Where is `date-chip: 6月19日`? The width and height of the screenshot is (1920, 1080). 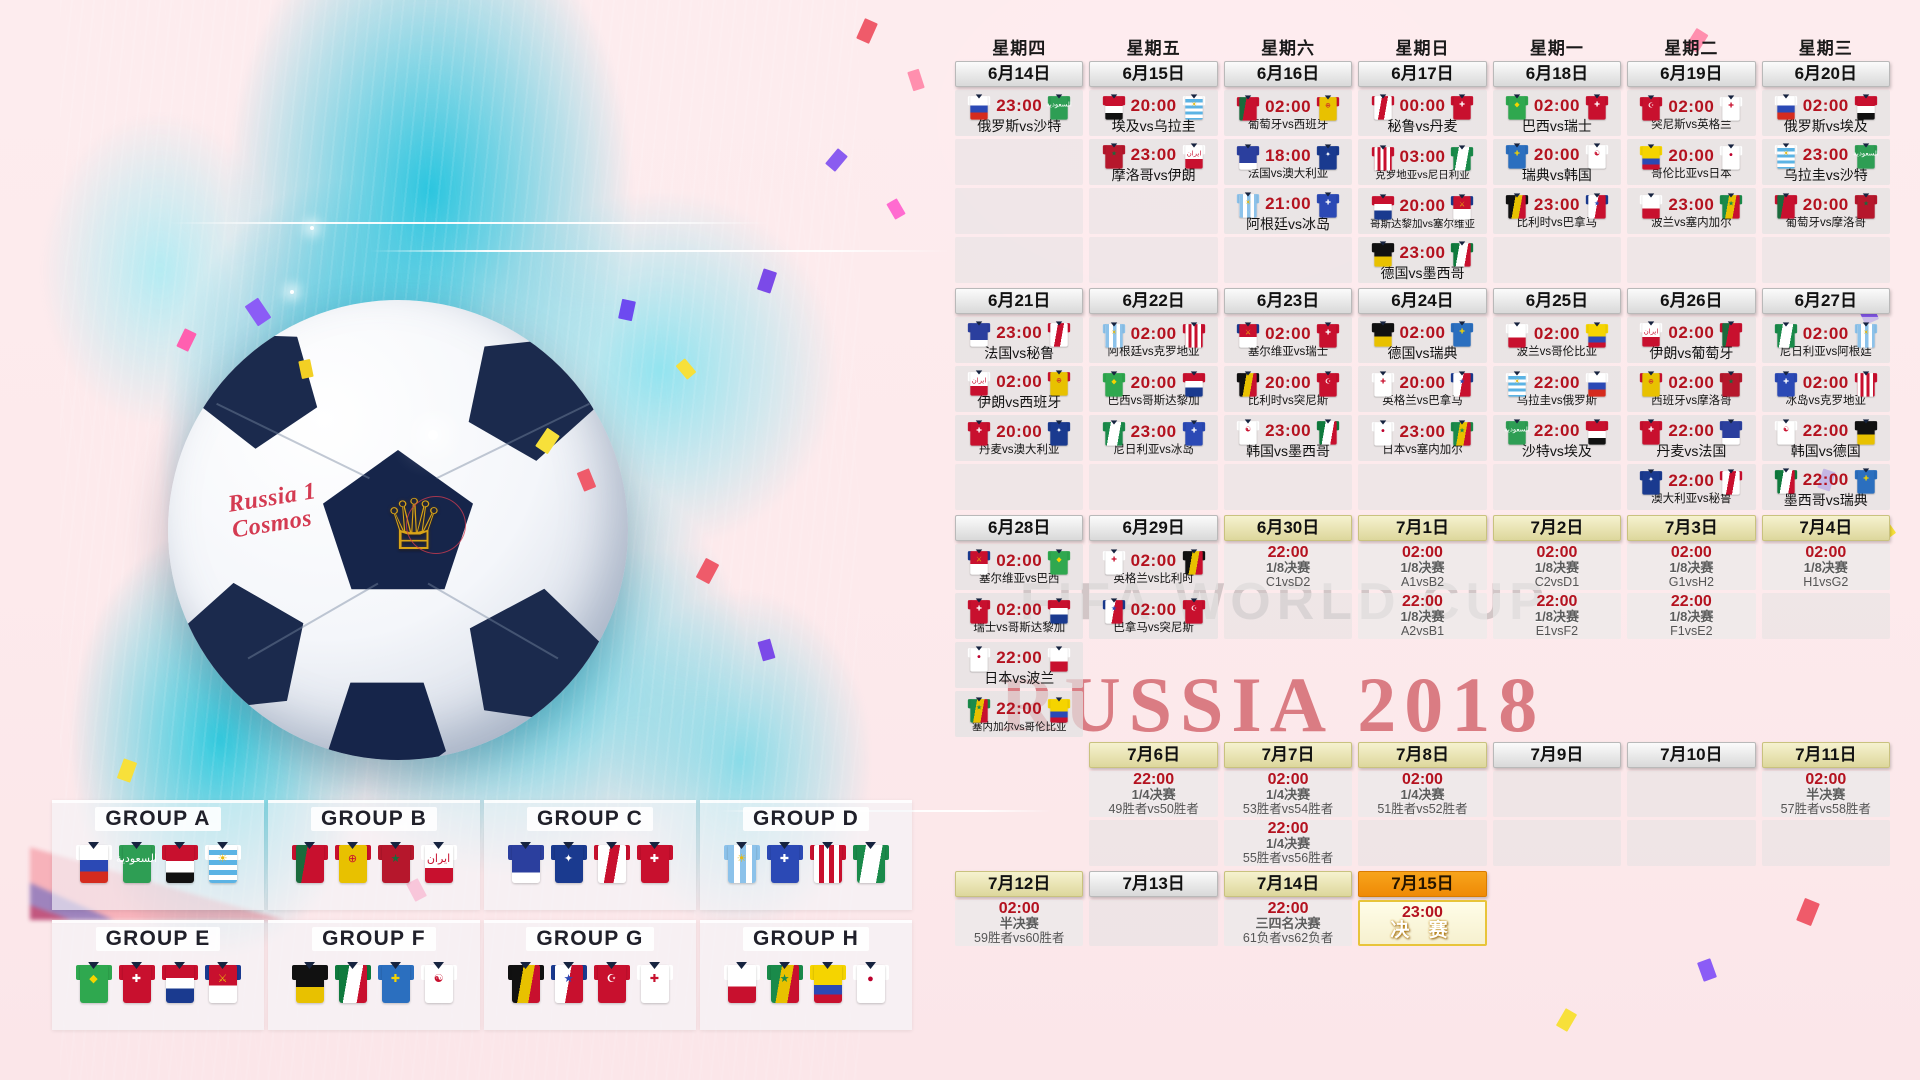 date-chip: 6月19日 is located at coordinates (1691, 74).